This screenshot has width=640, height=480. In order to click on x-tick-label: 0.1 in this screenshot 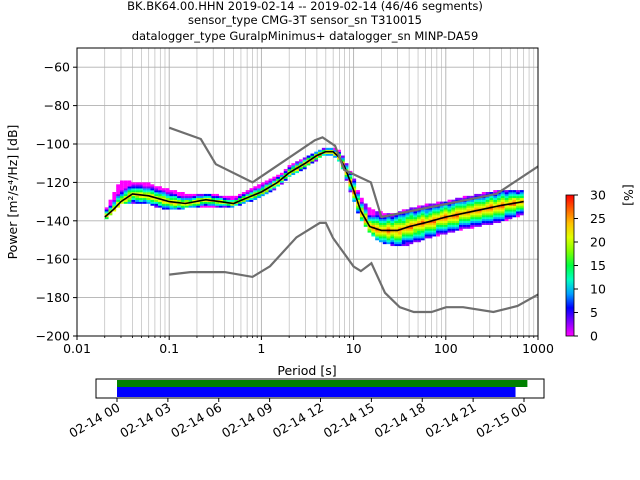, I will do `click(169, 348)`.